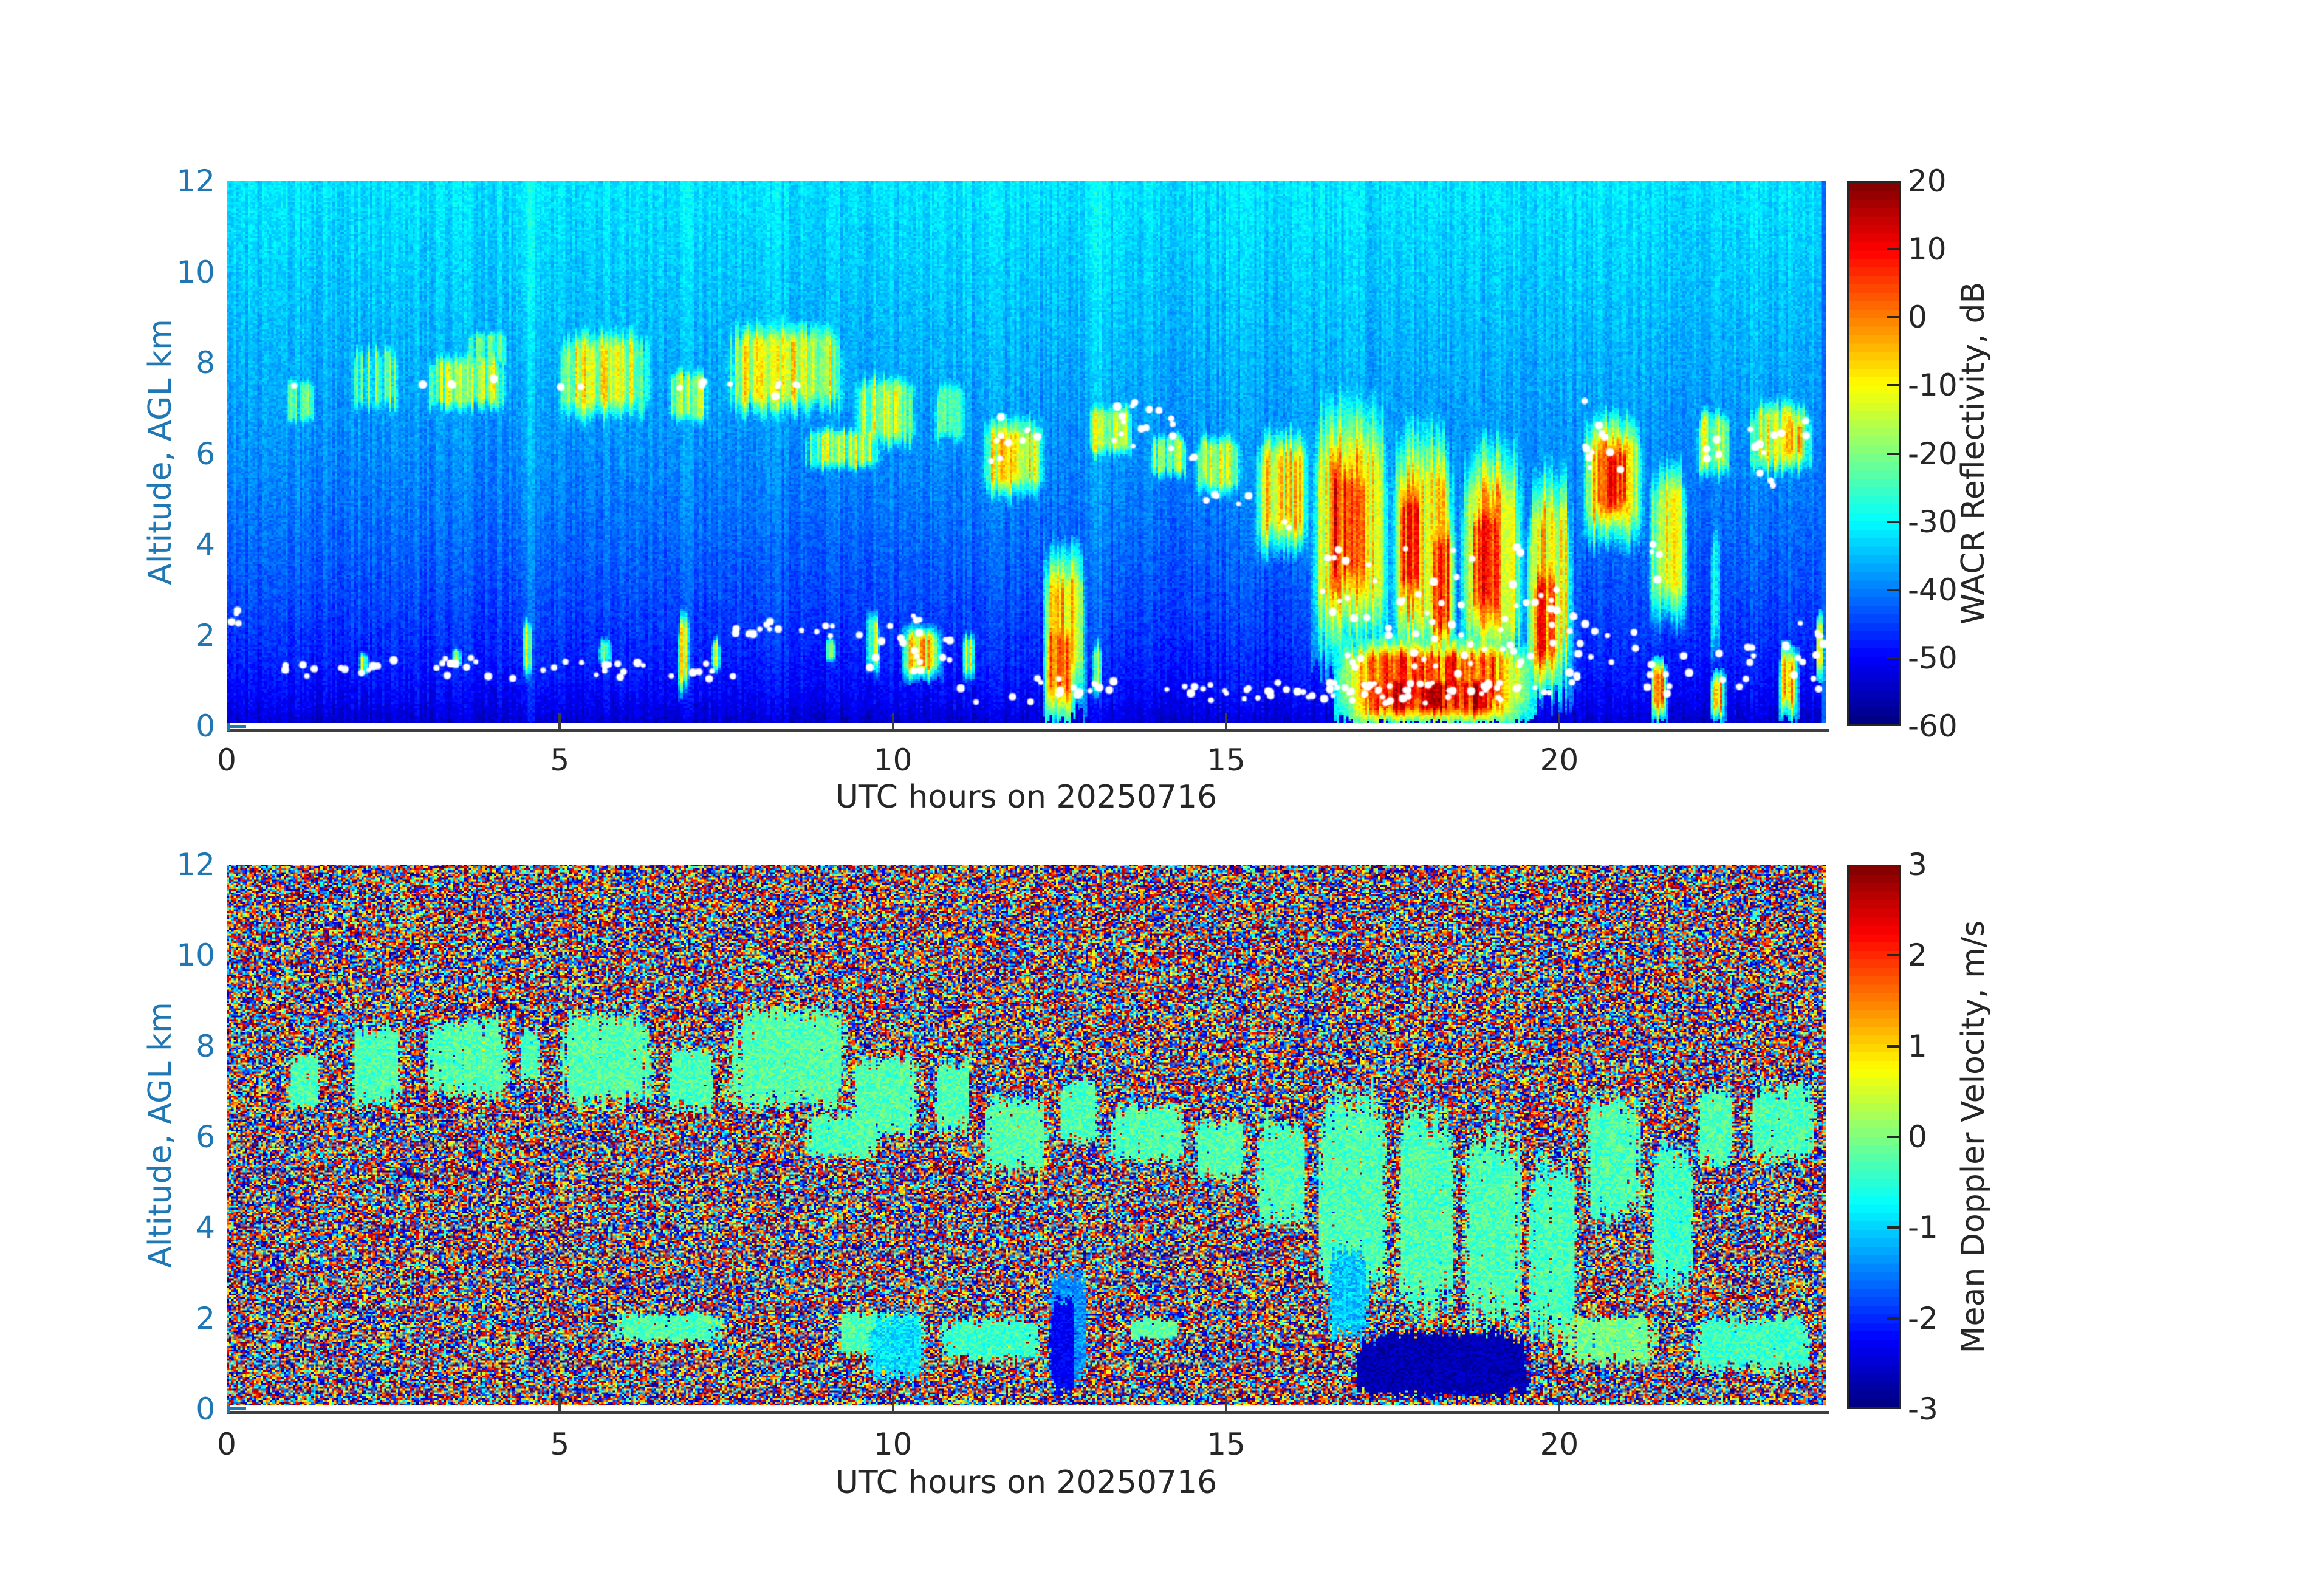 This screenshot has width=2324, height=1595. I want to click on colorbar-tick-label: -1, so click(1923, 1228).